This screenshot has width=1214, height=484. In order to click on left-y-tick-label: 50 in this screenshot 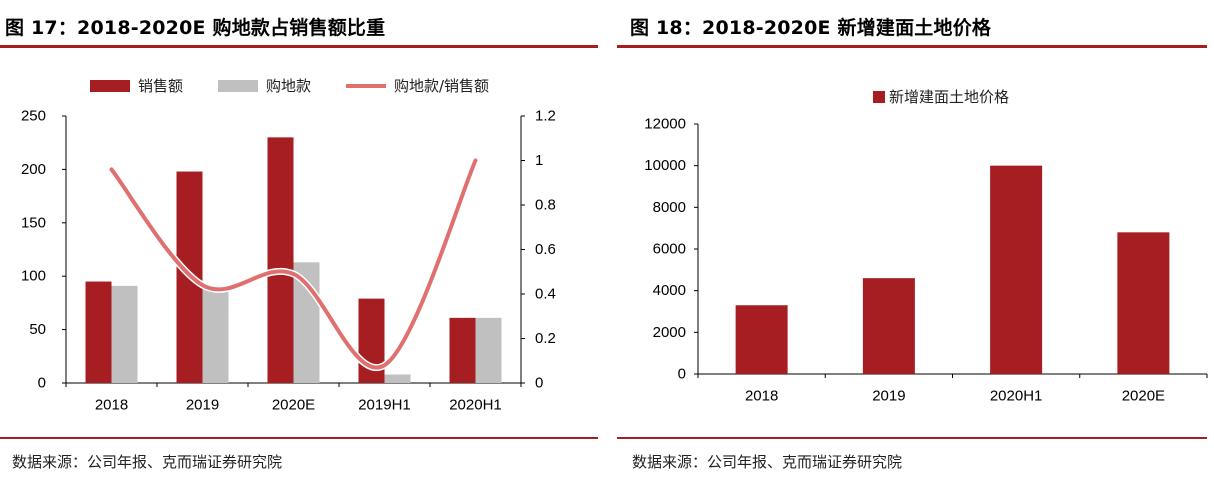, I will do `click(37, 329)`.